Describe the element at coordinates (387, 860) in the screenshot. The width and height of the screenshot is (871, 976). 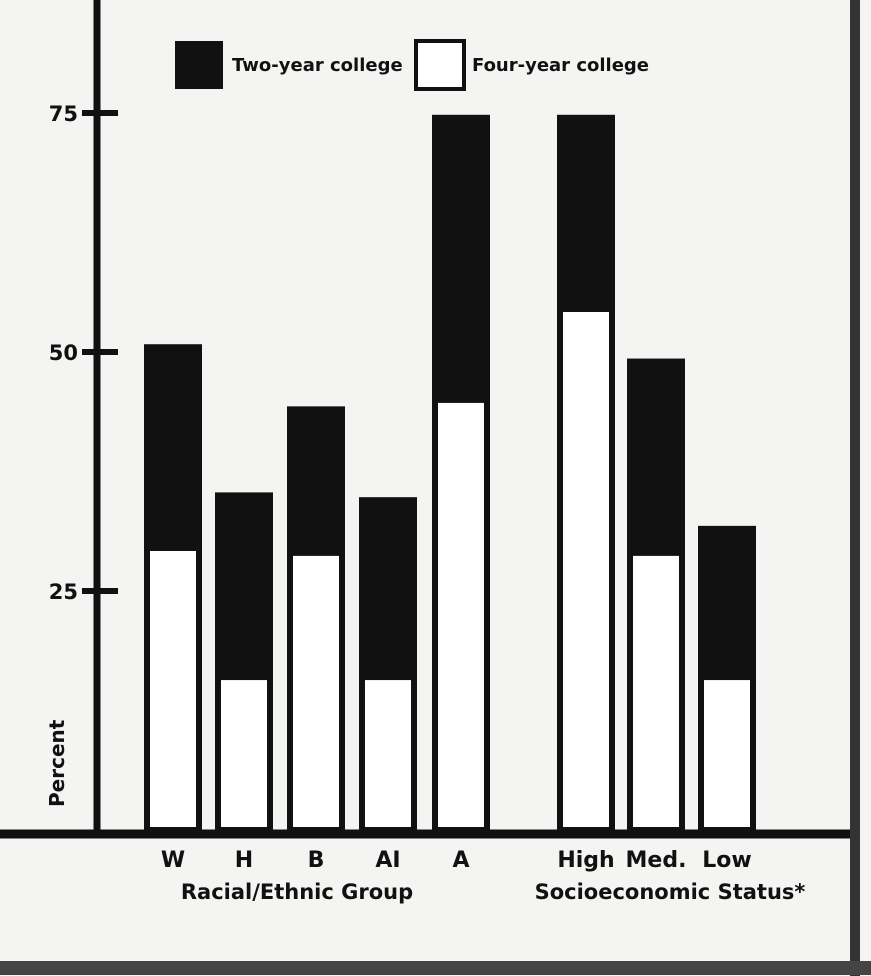
I see `category-label-ai: AI` at that location.